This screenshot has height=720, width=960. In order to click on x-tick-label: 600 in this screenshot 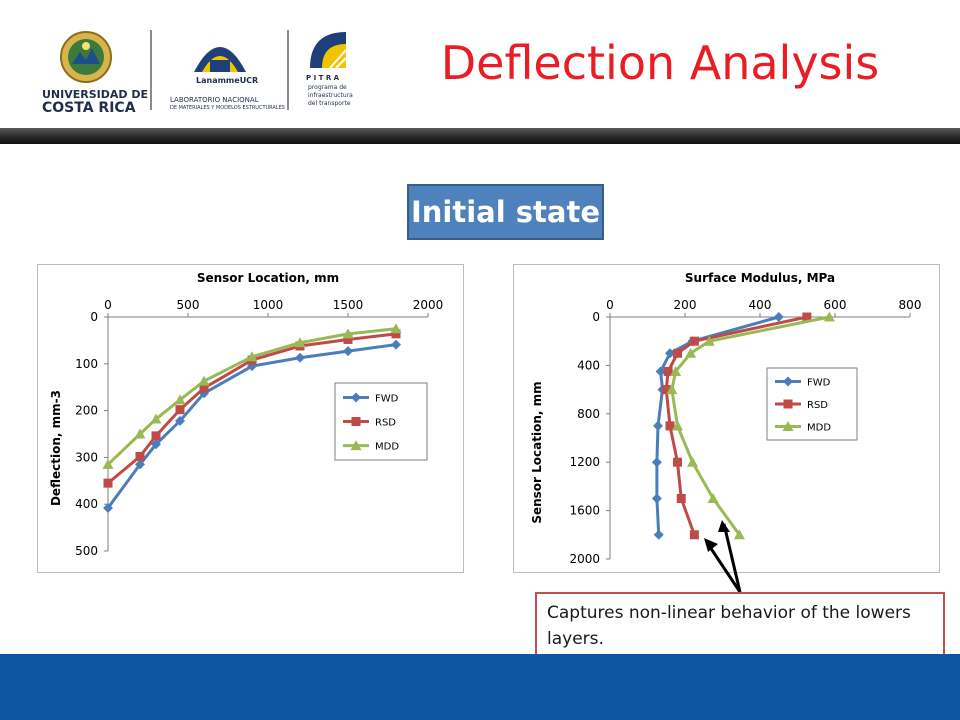, I will do `click(835, 305)`.